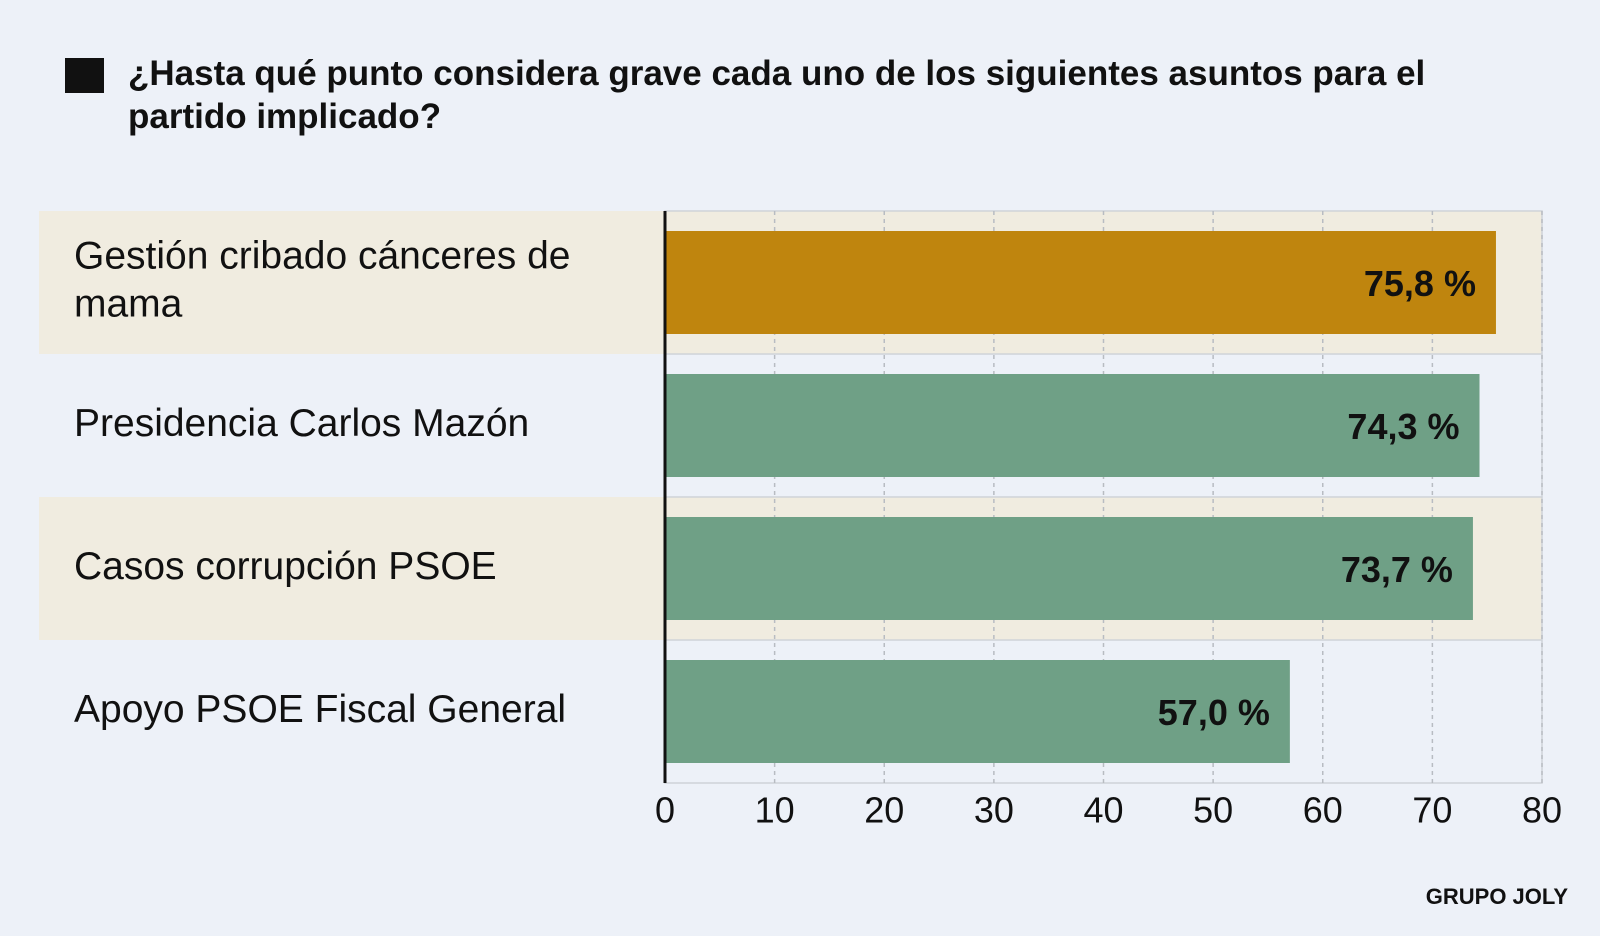 This screenshot has height=936, width=1600. What do you see at coordinates (301, 423) in the screenshot?
I see `category-label: Presidencia Carlos Mazón` at bounding box center [301, 423].